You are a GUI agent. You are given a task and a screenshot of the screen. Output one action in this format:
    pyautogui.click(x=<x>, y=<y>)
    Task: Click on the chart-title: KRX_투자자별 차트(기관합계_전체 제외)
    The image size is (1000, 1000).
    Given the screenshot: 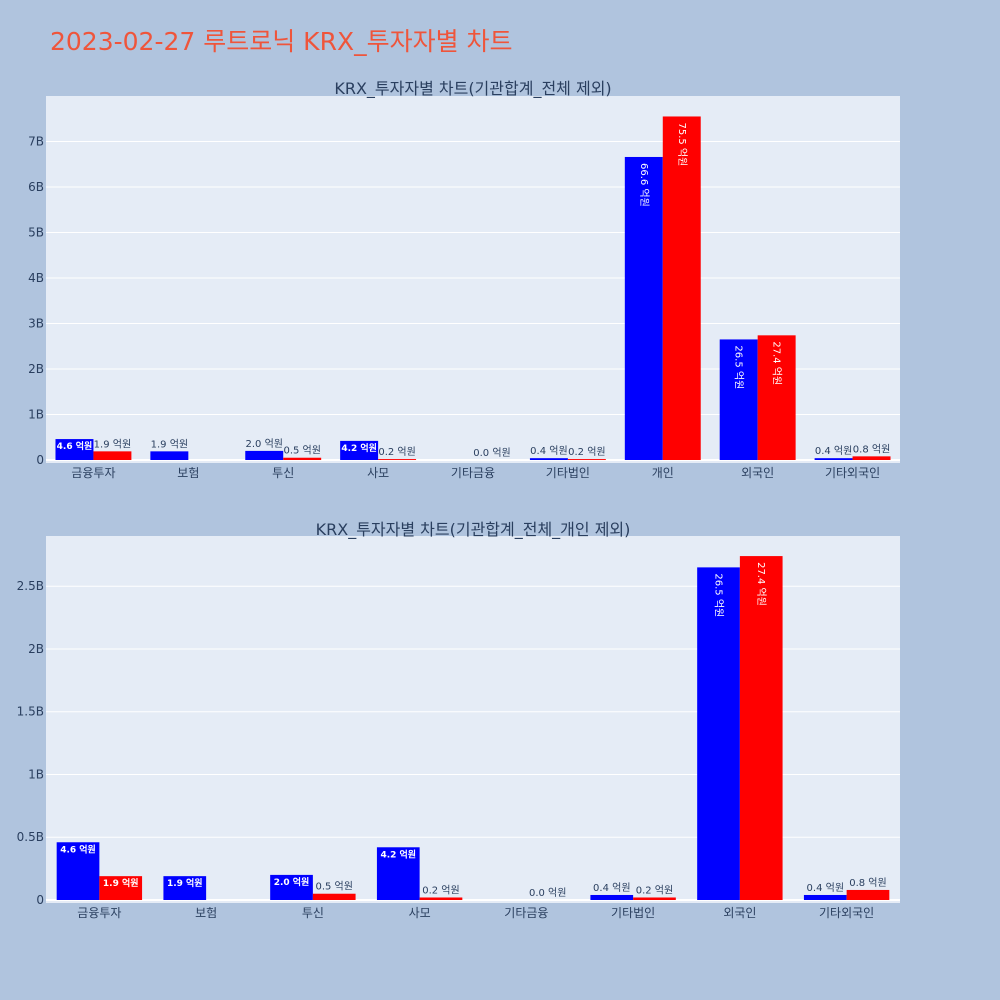 What is the action you would take?
    pyautogui.click(x=472, y=89)
    